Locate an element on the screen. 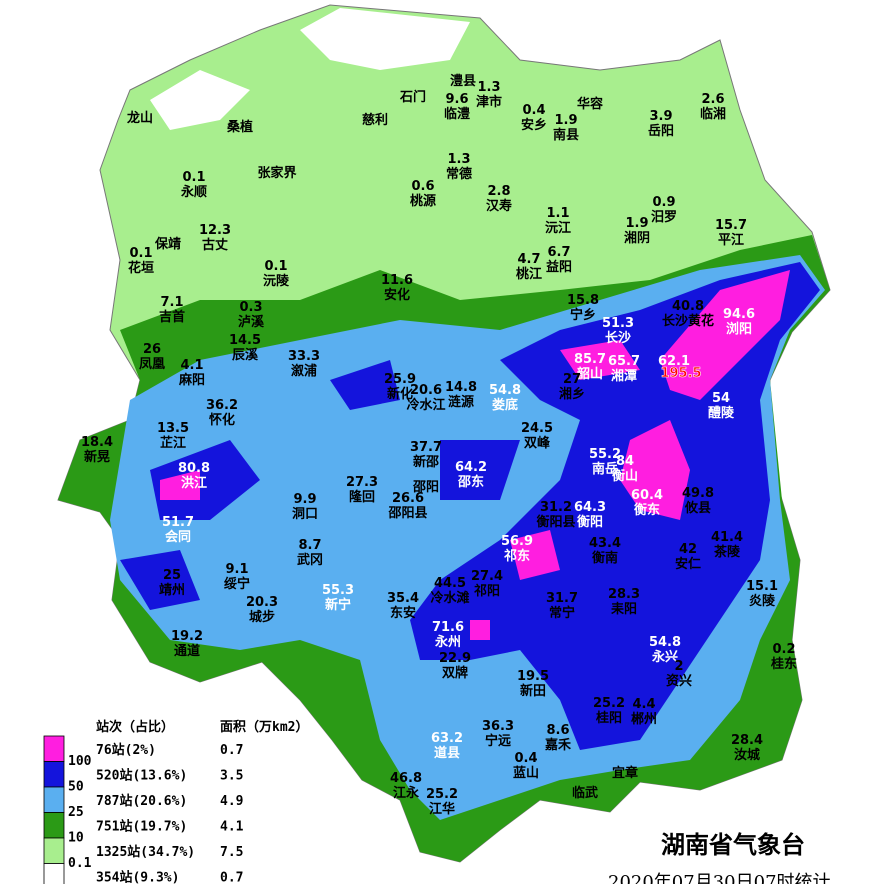 This screenshot has width=884, height=884. station-value: 0.2 is located at coordinates (783, 649).